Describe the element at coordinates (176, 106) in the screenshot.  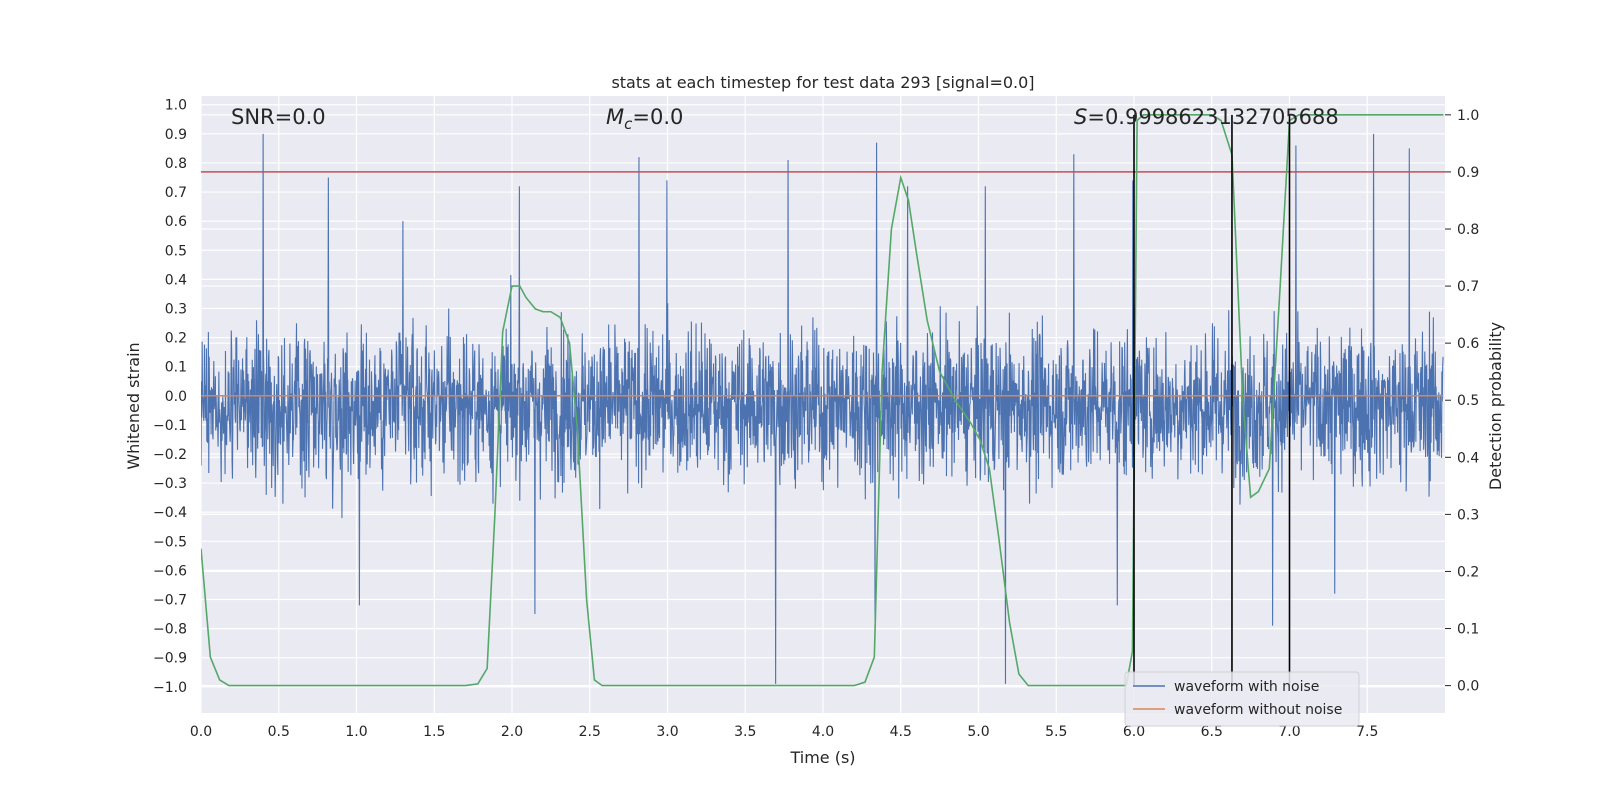
I see `y-tick-label: 1.0` at that location.